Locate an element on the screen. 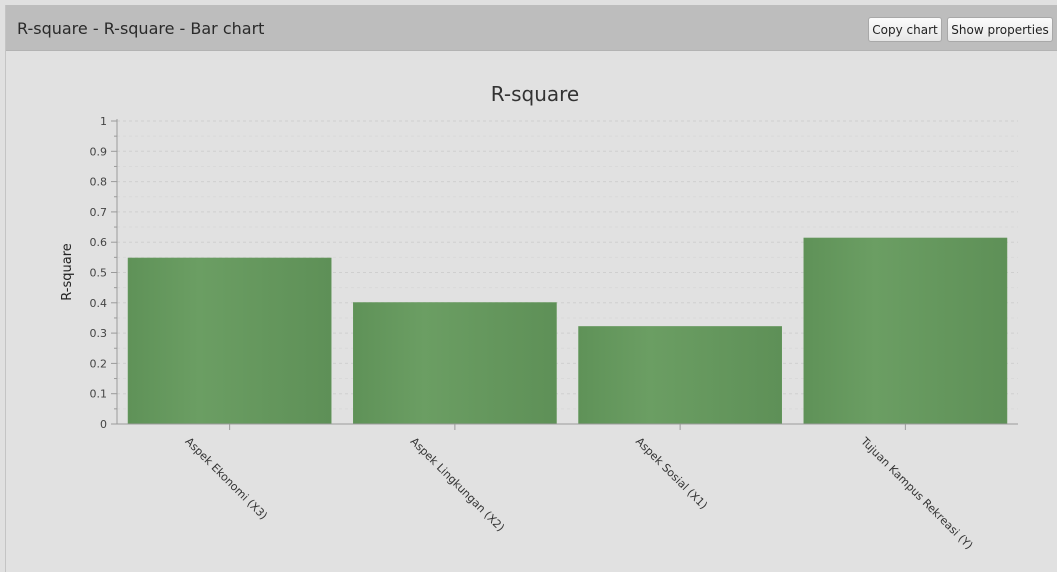 The height and width of the screenshot is (572, 1057). y-tick-label: 0.7 is located at coordinates (99, 212).